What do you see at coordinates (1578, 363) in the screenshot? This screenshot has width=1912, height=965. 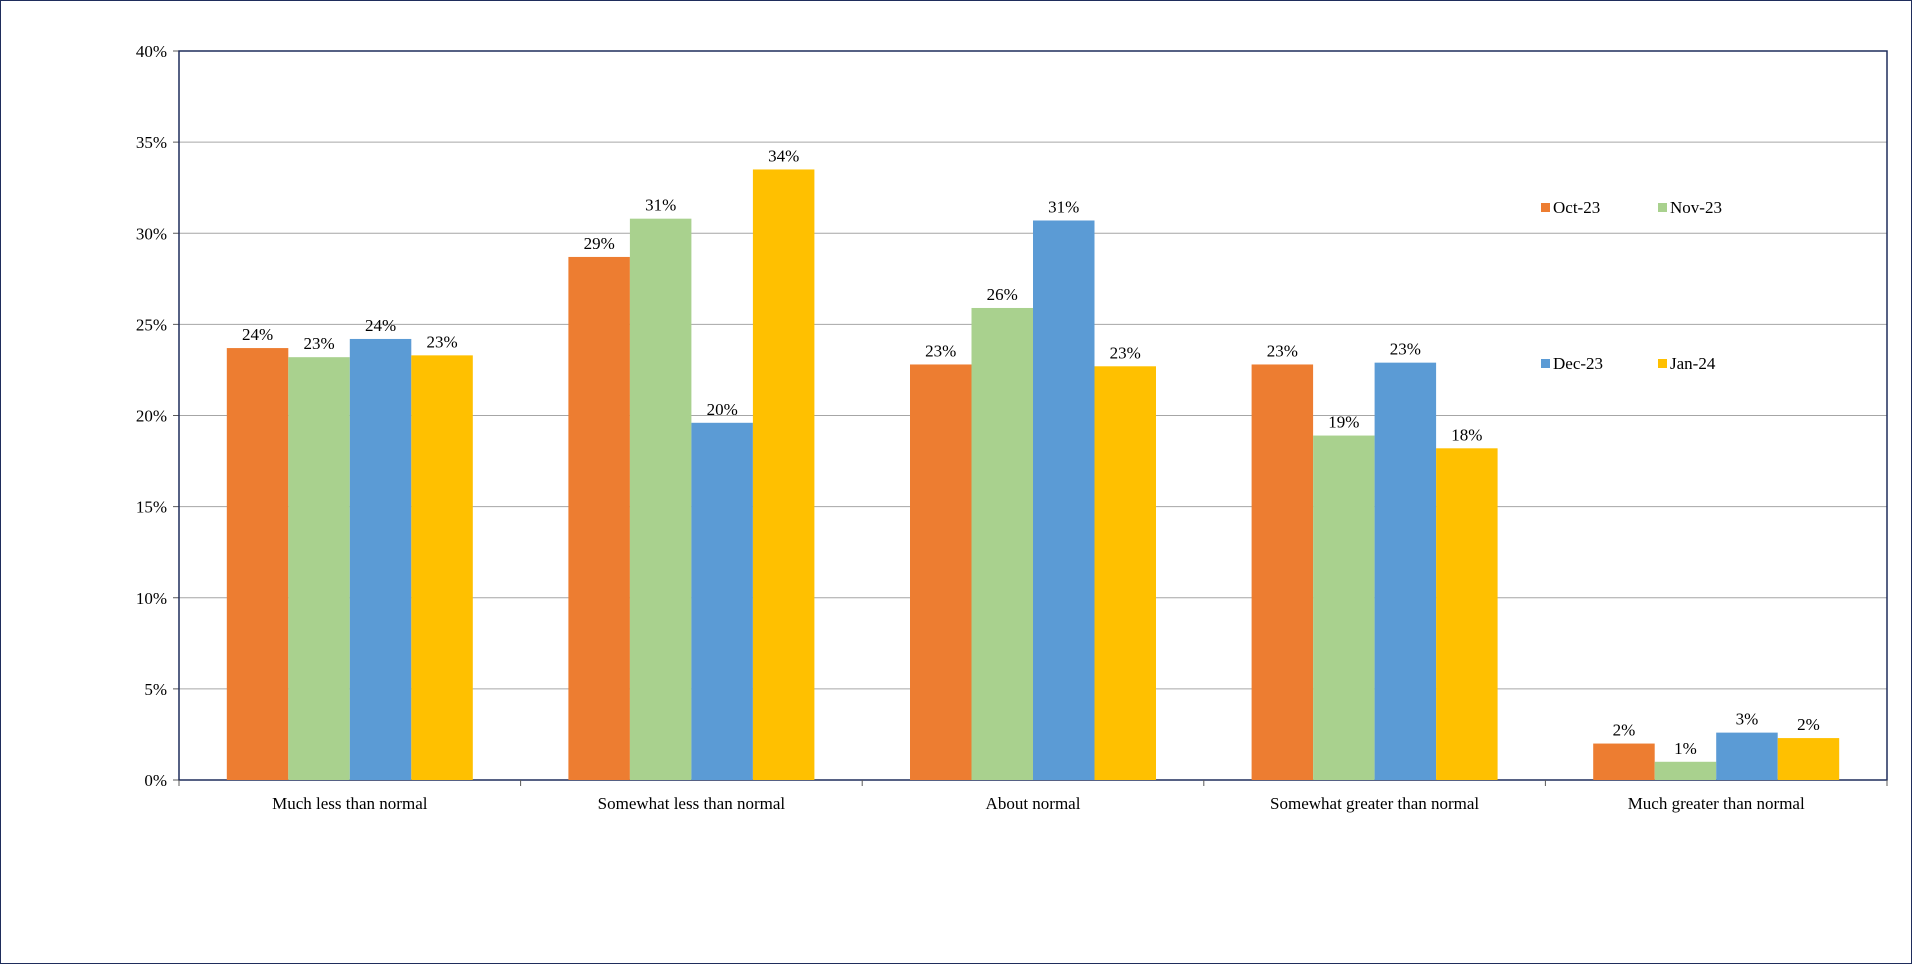 I see `legend-label: Dec-23` at bounding box center [1578, 363].